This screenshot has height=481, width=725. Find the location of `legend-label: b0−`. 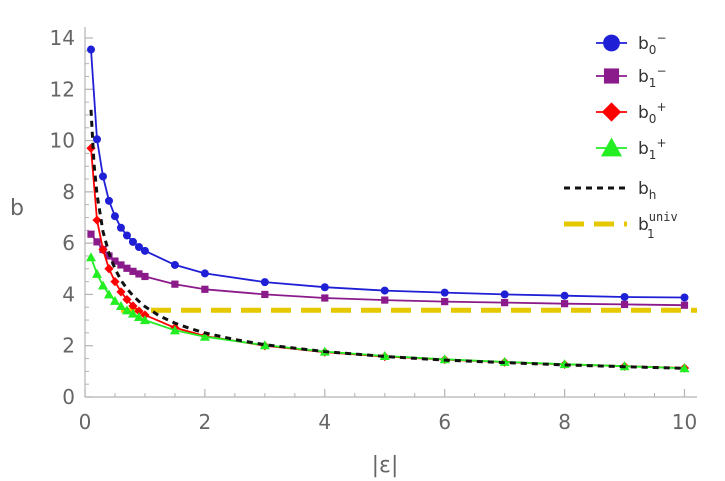

legend-label: b0− is located at coordinates (652, 44).